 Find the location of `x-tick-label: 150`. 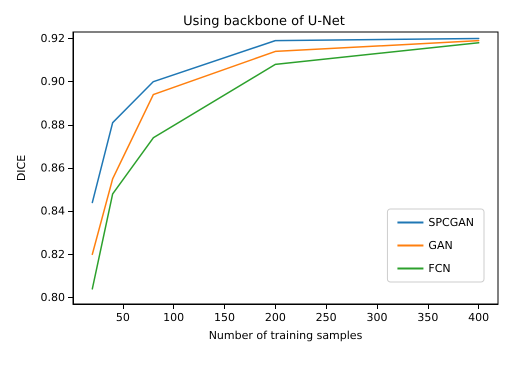

x-tick-label: 150 is located at coordinates (224, 317).